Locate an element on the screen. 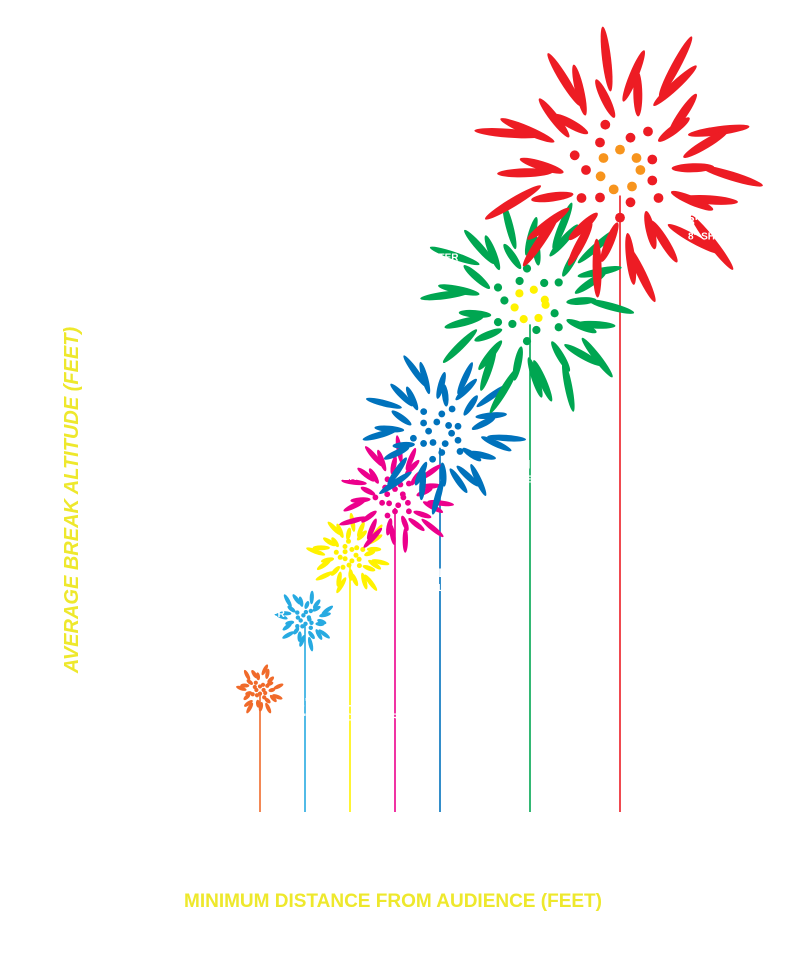  x-tick-label: 200 is located at coordinates (260, 857).